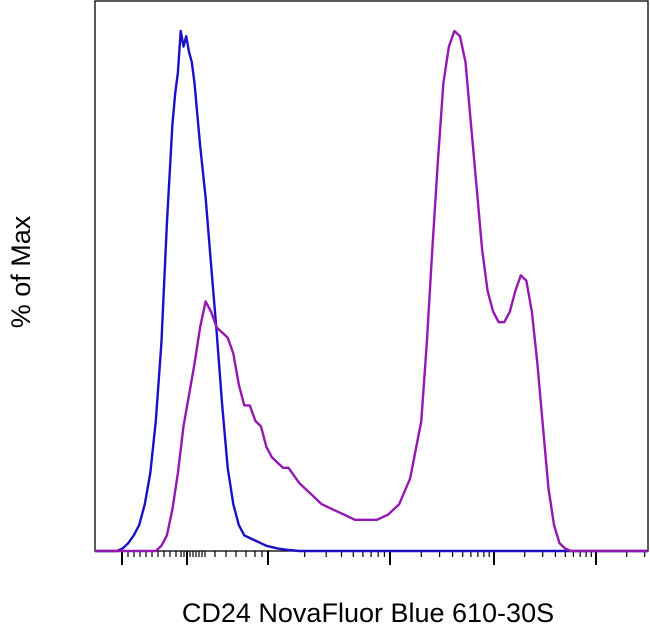 This screenshot has width=650, height=632. What do you see at coordinates (368, 613) in the screenshot?
I see `x-axis-label: CD24 NovaFluor Blue 610-30S` at bounding box center [368, 613].